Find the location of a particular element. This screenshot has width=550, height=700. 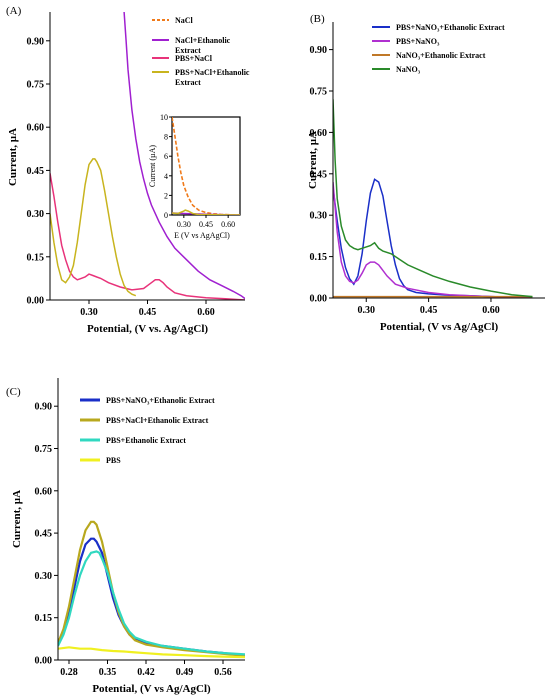

legend-label-2: PBS+NaCl is located at coordinates (194, 58).